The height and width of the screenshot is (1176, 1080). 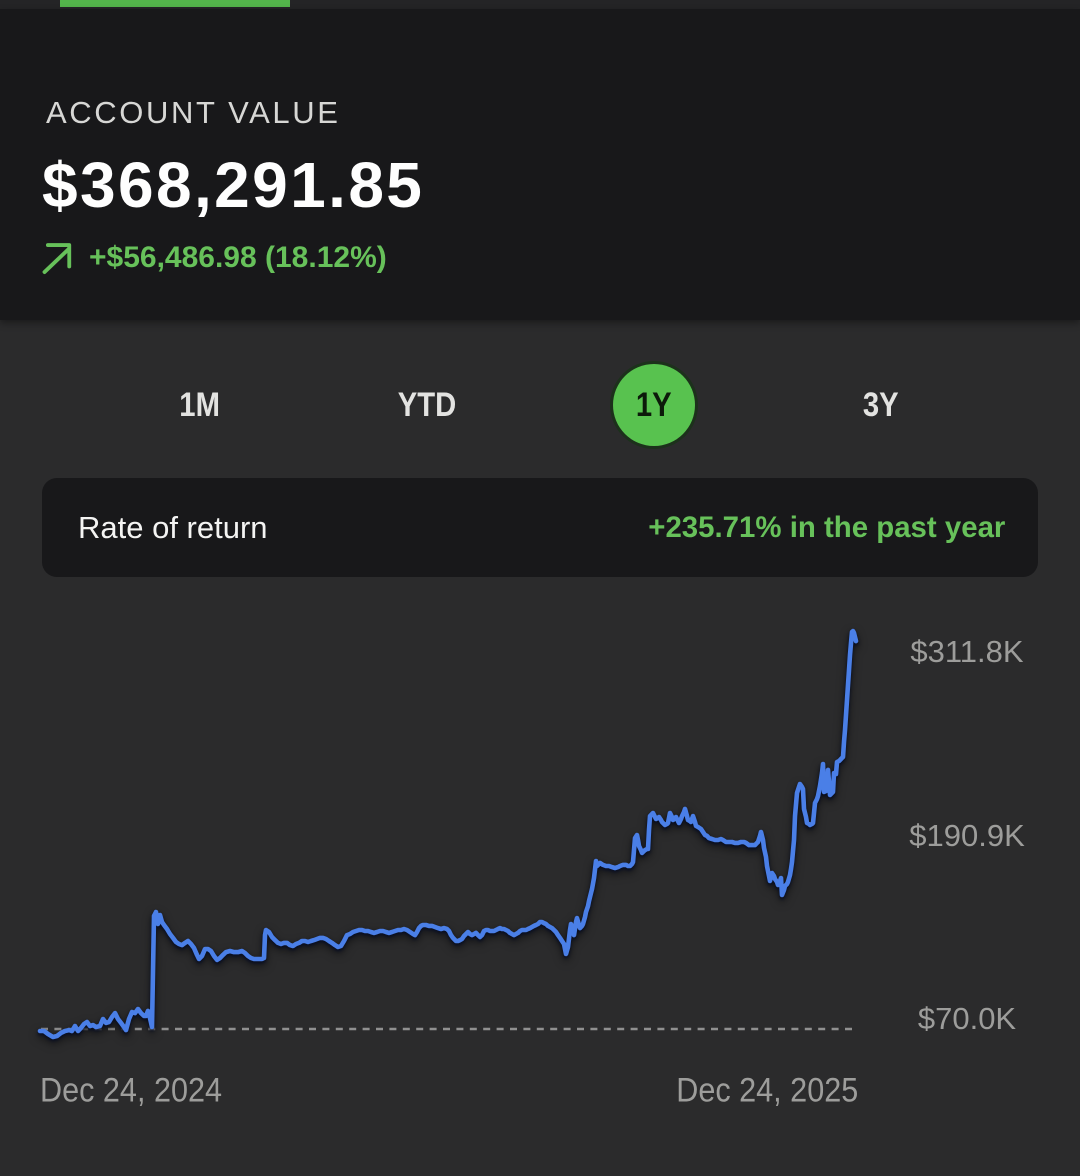 What do you see at coordinates (766, 1090) in the screenshot?
I see `x-axis-label-end: Dec 24, 2025` at bounding box center [766, 1090].